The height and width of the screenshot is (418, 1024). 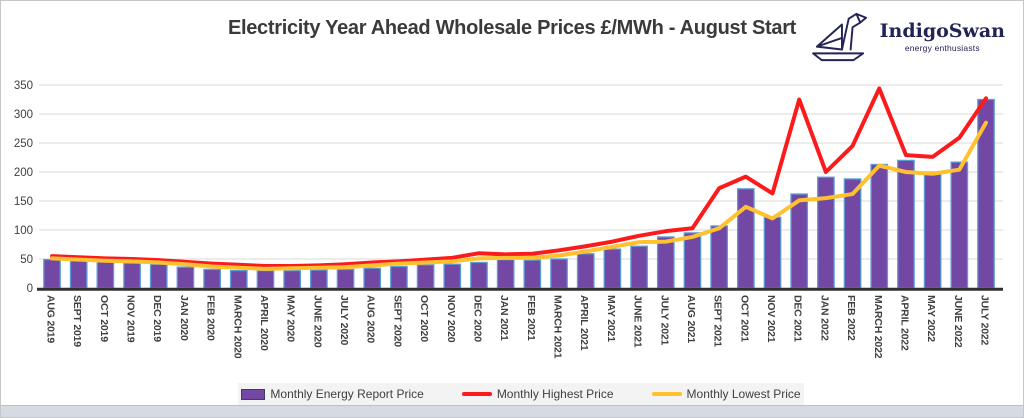 What do you see at coordinates (105, 275) in the screenshot?
I see `bar-oct-2019` at bounding box center [105, 275].